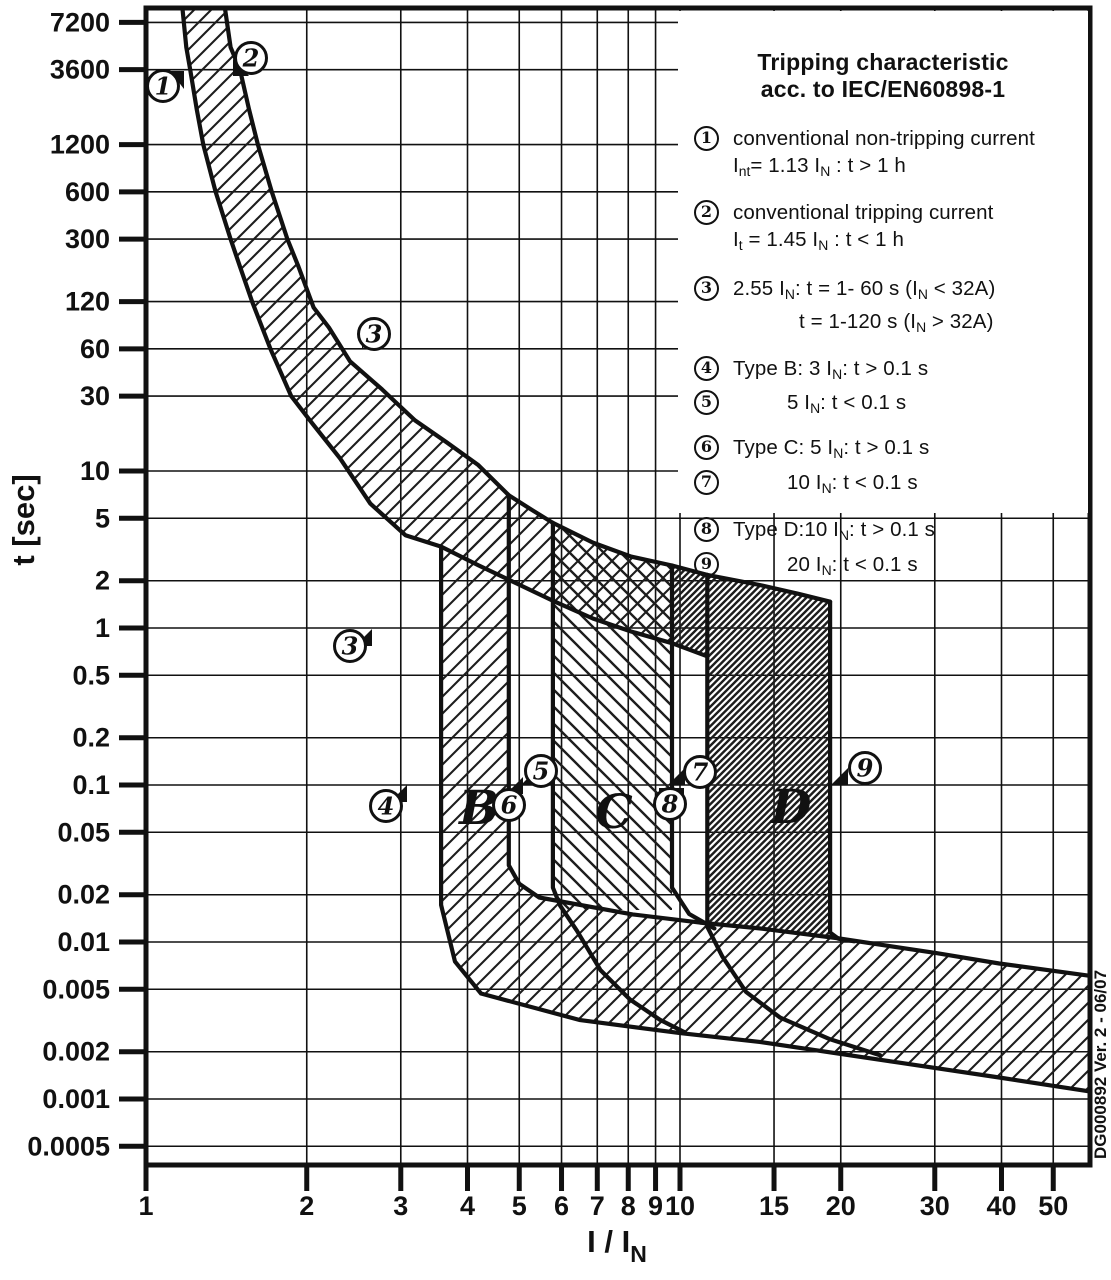  Describe the element at coordinates (655, 1206) in the screenshot. I see `svg-text: 9` at that location.